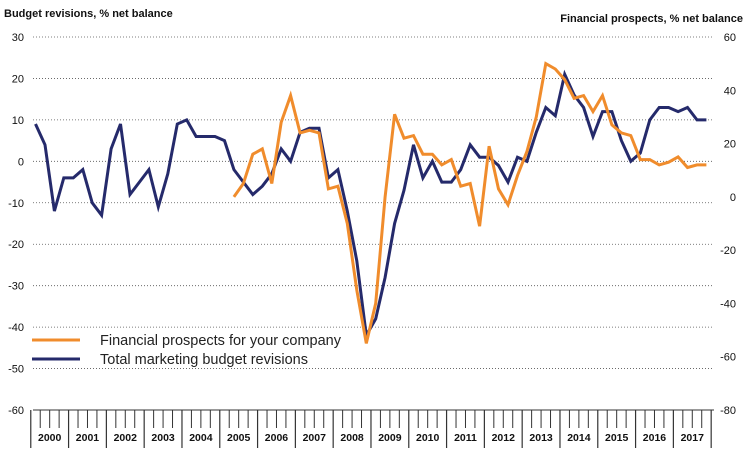  What do you see at coordinates (728, 224) in the screenshot?
I see `right-axis-ticks: 60 40 20 0 -20 -40 -60 -80` at bounding box center [728, 224].